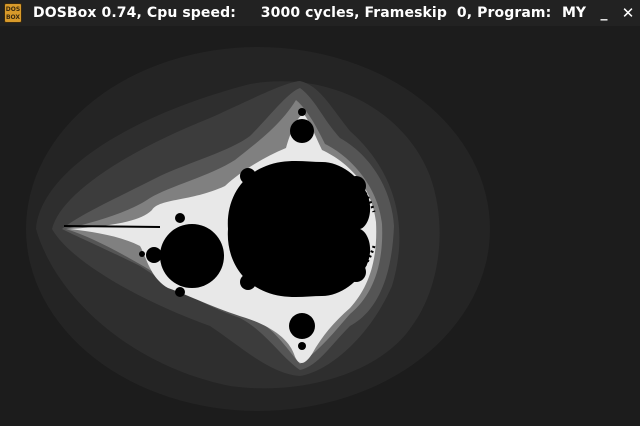 Image resolution: width=640 pixels, height=426 pixels. Describe the element at coordinates (248, 282) in the screenshot. I see `side-bulb-lower-left` at that location.